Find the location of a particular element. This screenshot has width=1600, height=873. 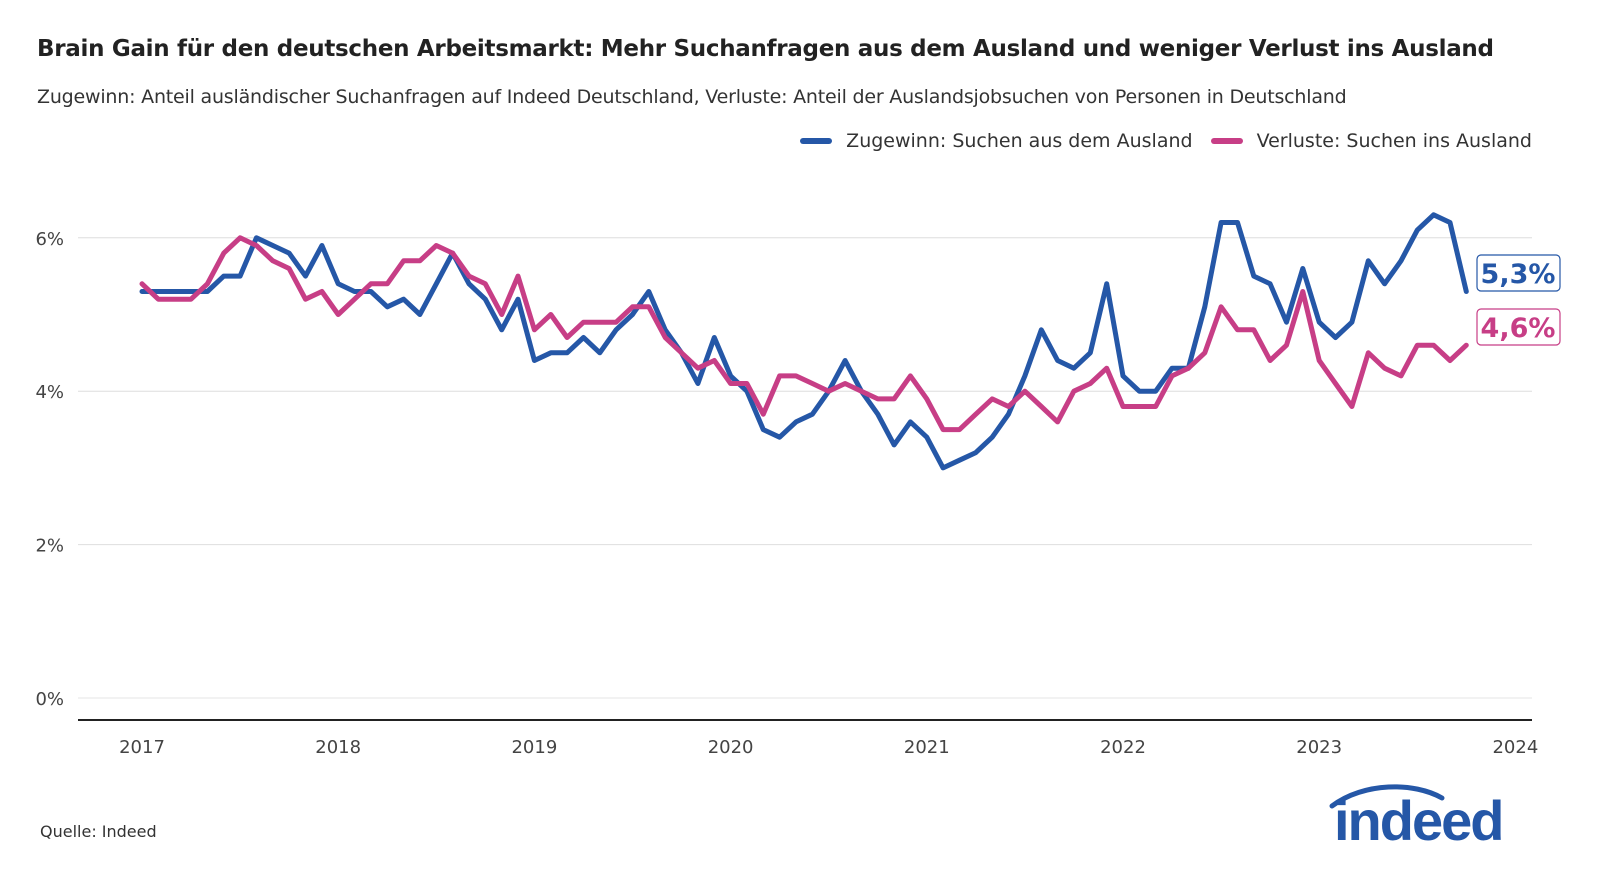

legend-item-zugewinn: Zugewinn: Suchen aus dem Ausland is located at coordinates (996, 141).